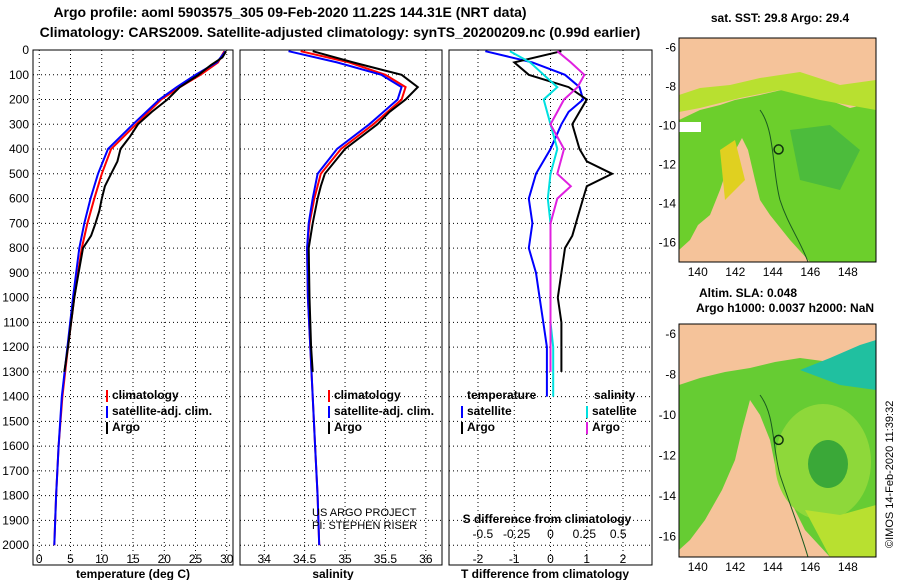 The height and width of the screenshot is (580, 900). What do you see at coordinates (825, 157) in the screenshot?
I see `sst-cool-patch` at bounding box center [825, 157].